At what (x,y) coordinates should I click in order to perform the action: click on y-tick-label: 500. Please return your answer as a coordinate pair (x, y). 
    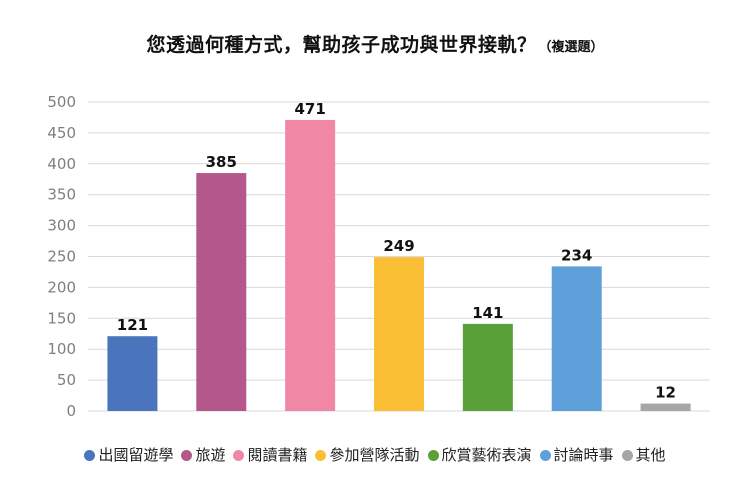
    Looking at the image, I should click on (61, 102).